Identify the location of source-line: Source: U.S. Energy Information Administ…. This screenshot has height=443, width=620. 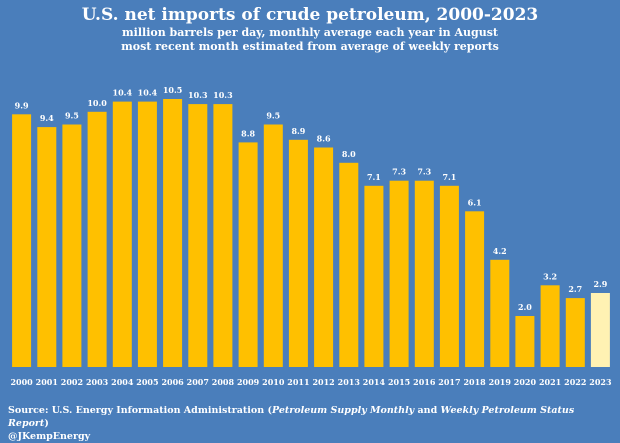
(310, 417).